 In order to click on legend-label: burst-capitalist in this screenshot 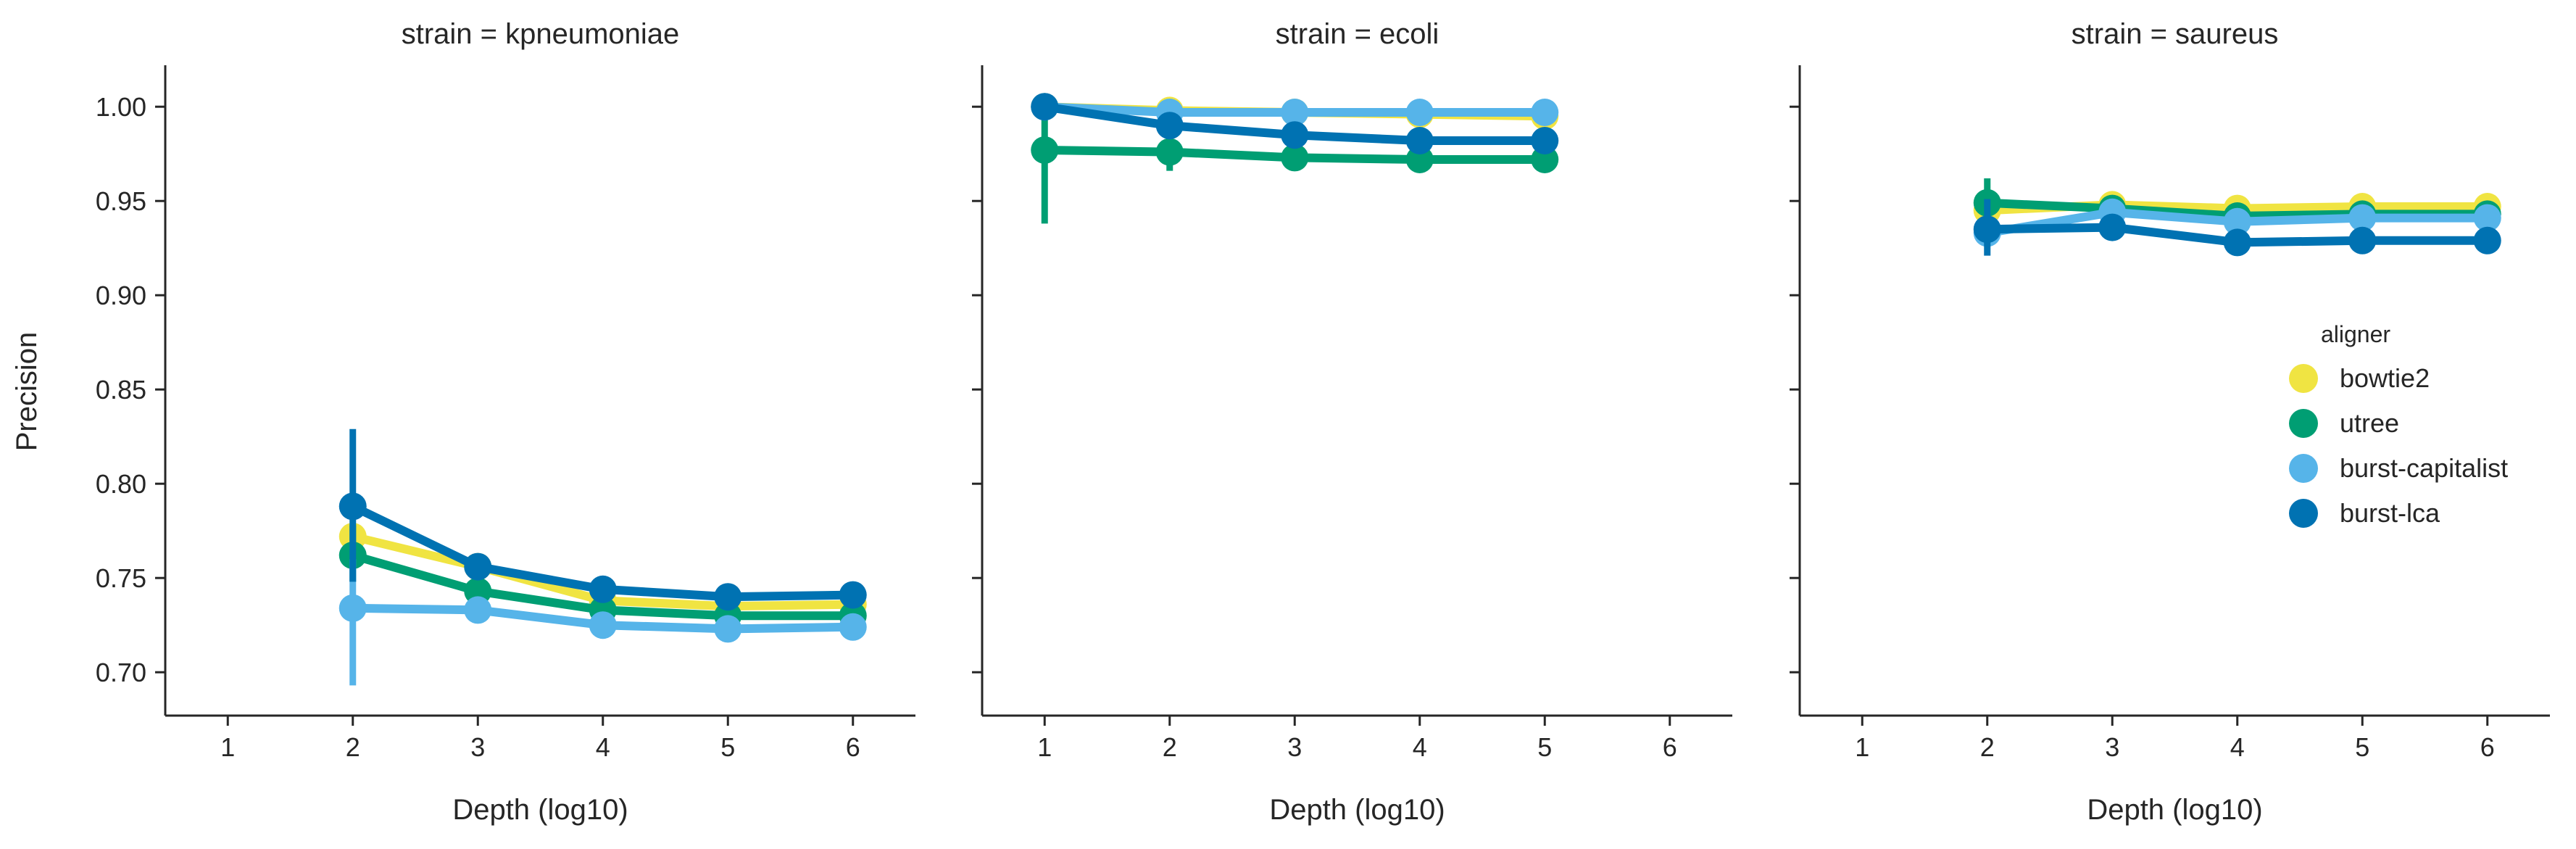, I will do `click(2424, 468)`.